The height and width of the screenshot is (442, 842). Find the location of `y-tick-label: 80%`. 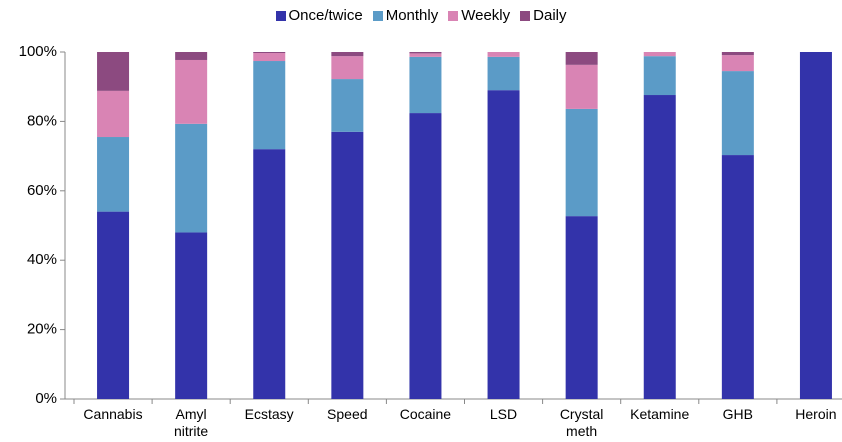

y-tick-label: 80% is located at coordinates (42, 120).